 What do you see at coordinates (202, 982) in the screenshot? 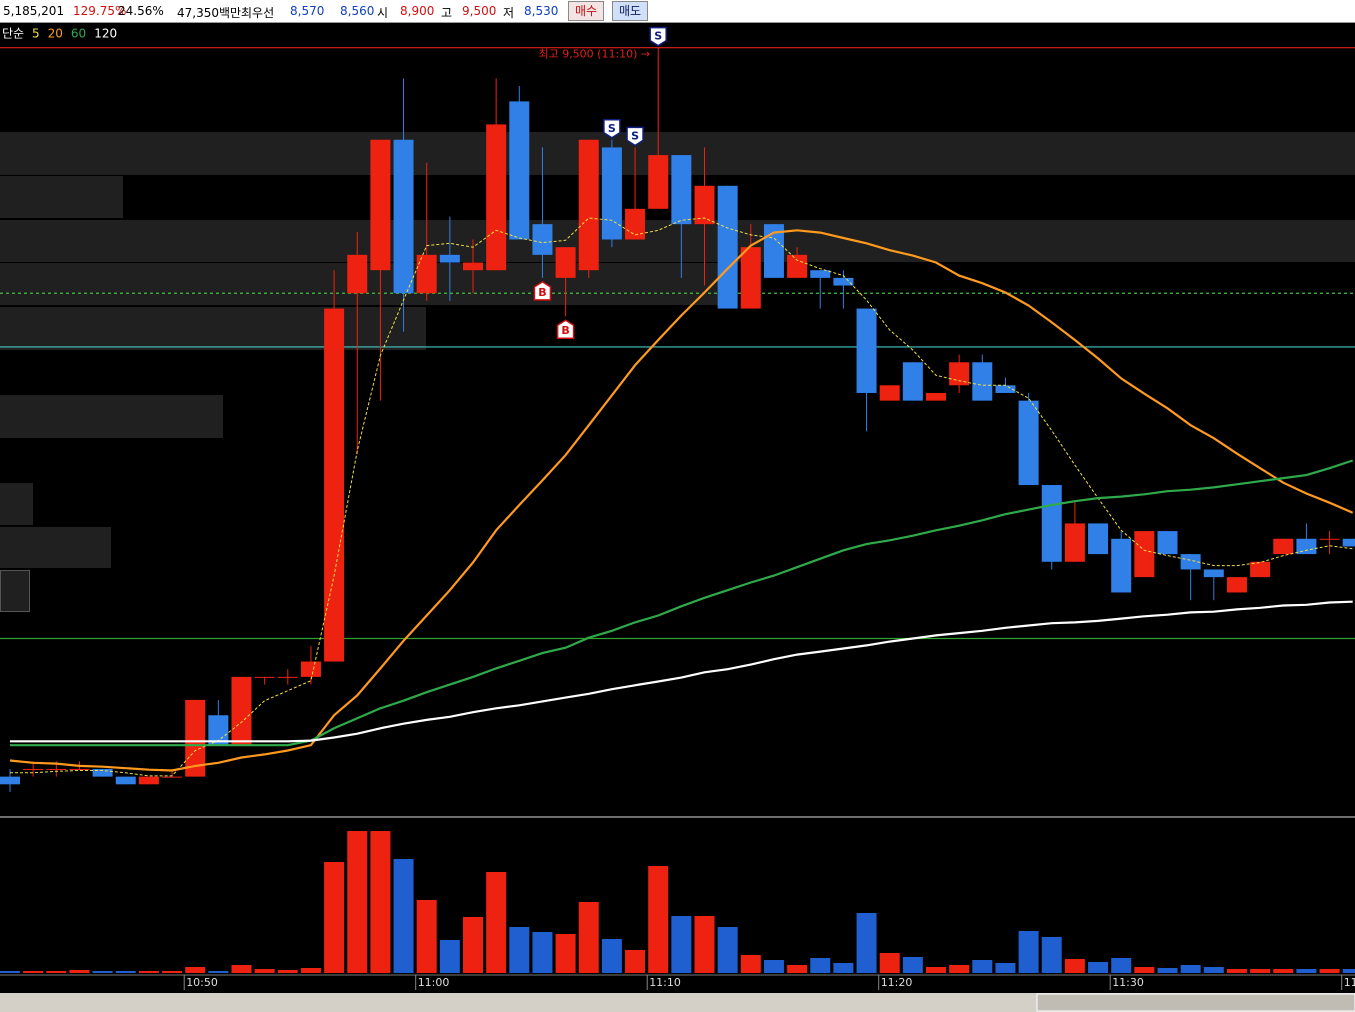
I see `x-tick-label: 10:50` at bounding box center [202, 982].